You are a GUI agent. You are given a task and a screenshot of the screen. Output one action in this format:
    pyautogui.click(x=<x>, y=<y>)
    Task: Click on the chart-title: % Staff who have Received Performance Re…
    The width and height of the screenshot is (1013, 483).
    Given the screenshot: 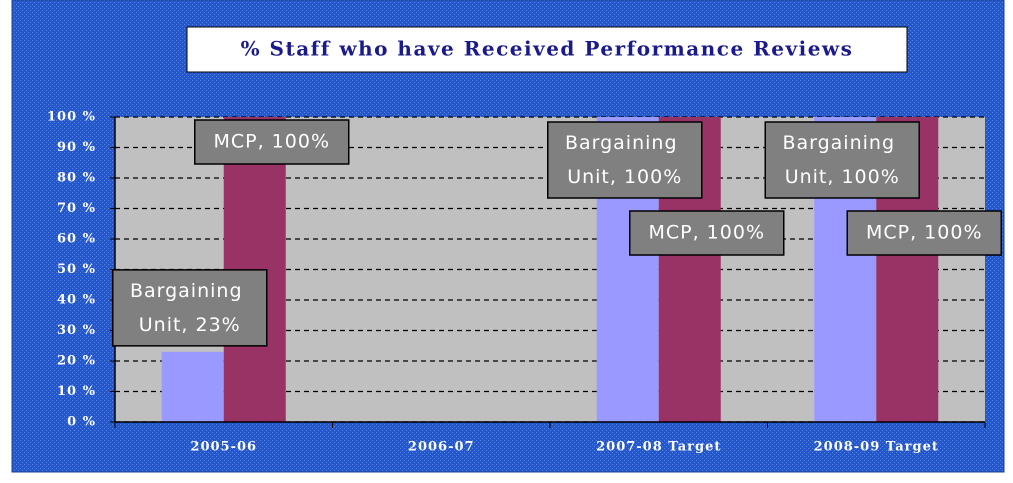 What is the action you would take?
    pyautogui.click(x=547, y=49)
    